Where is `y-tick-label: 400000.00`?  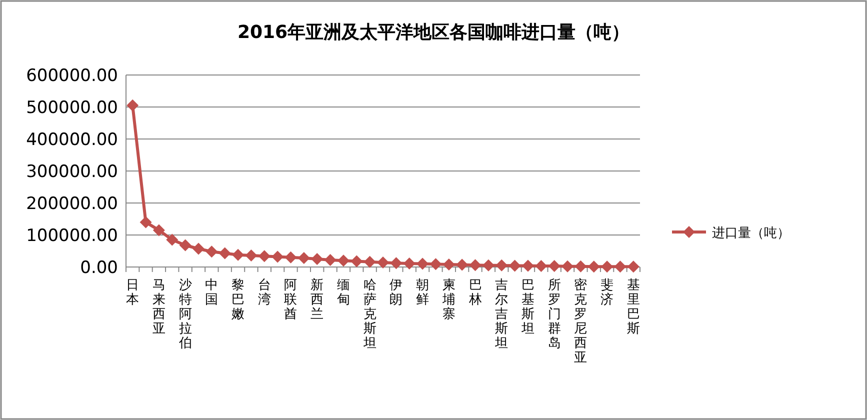 y-tick-label: 400000.00 is located at coordinates (72, 140).